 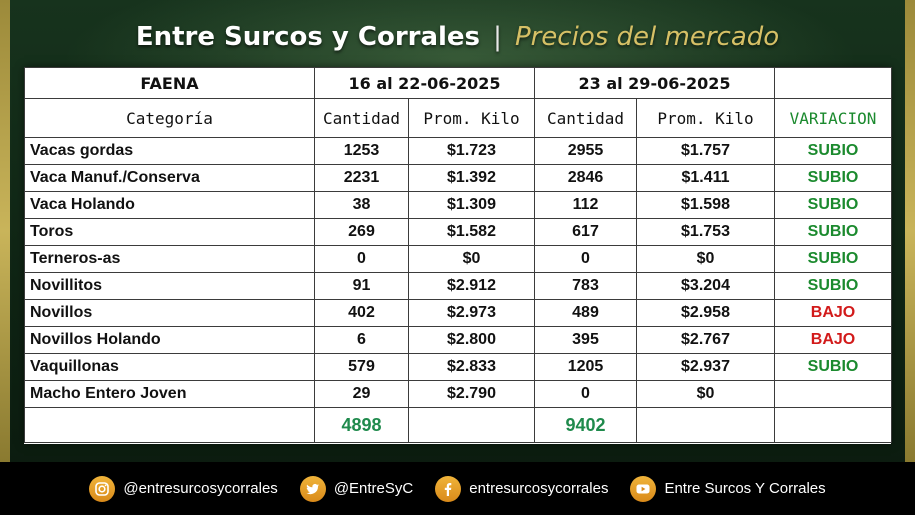 I want to click on prom-kilo-1-cell: $0, so click(x=471, y=259).